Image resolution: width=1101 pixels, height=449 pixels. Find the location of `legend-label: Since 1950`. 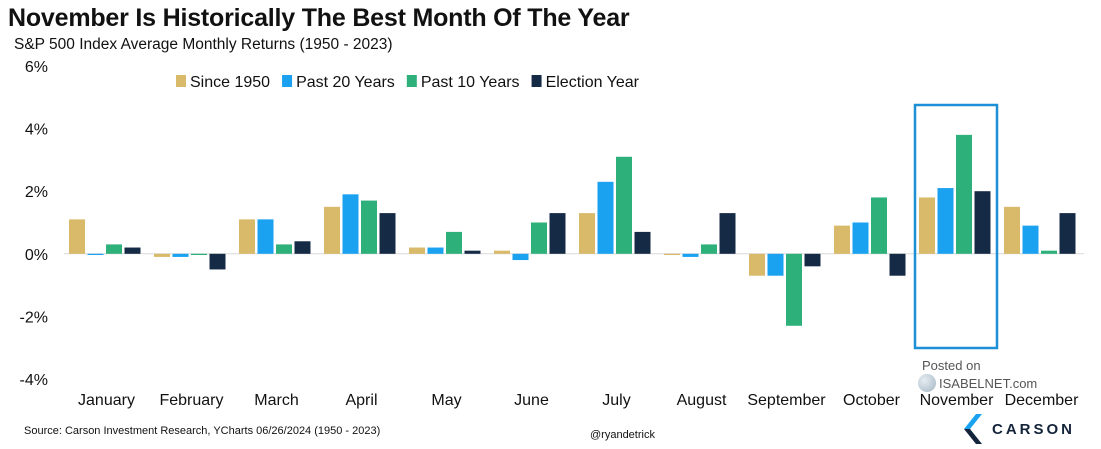

legend-label: Since 1950 is located at coordinates (230, 82).